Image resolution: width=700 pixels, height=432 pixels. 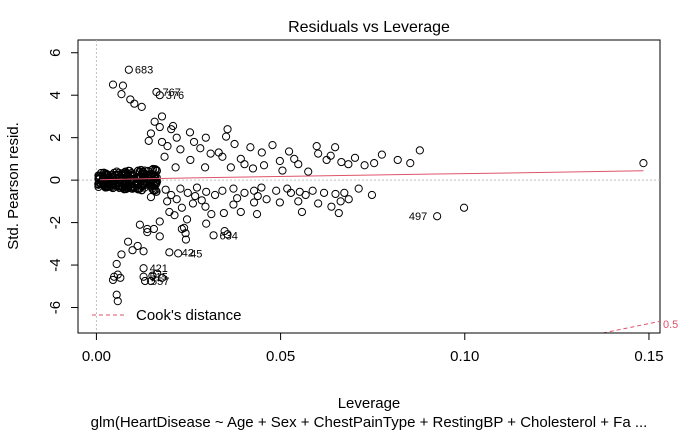 I want to click on point-label: 557, so click(x=160, y=282).